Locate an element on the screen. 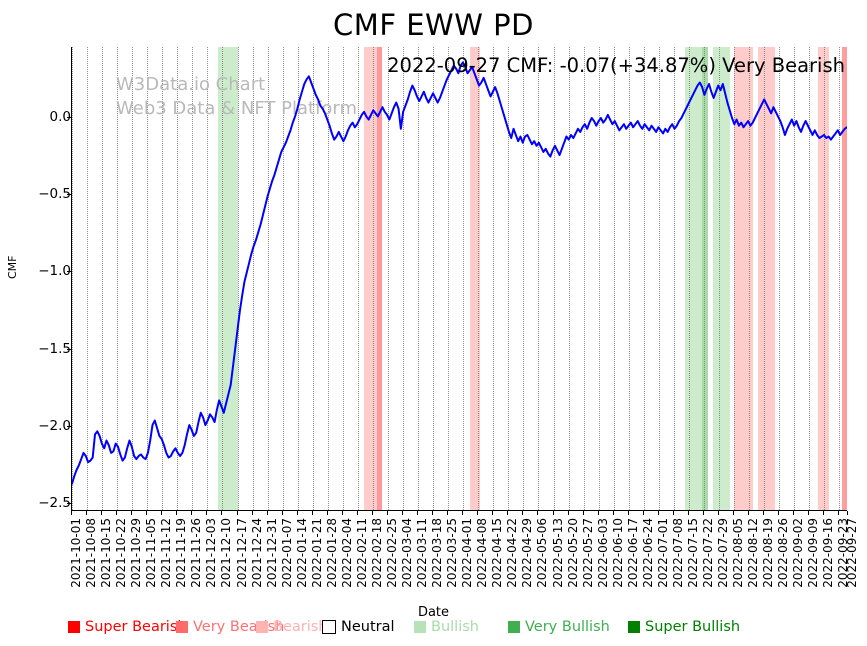 The image size is (867, 646). x-tick-label: 2022-03-11 is located at coordinates (422, 553).